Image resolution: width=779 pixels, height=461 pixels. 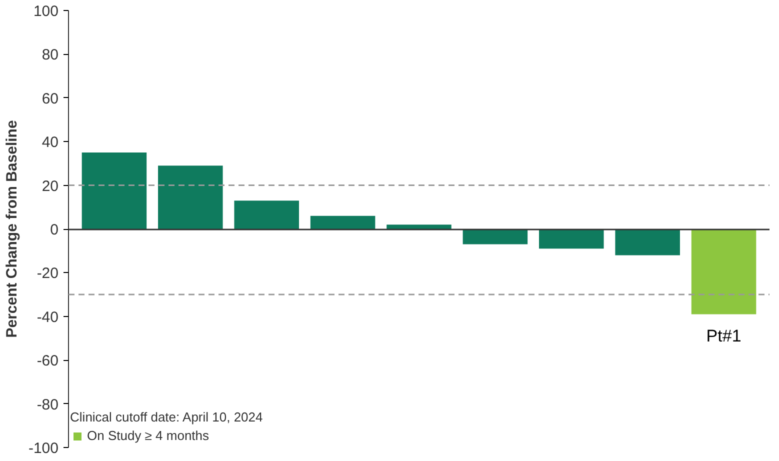 What do you see at coordinates (50, 99) in the screenshot?
I see `y-tick-label: 60` at bounding box center [50, 99].